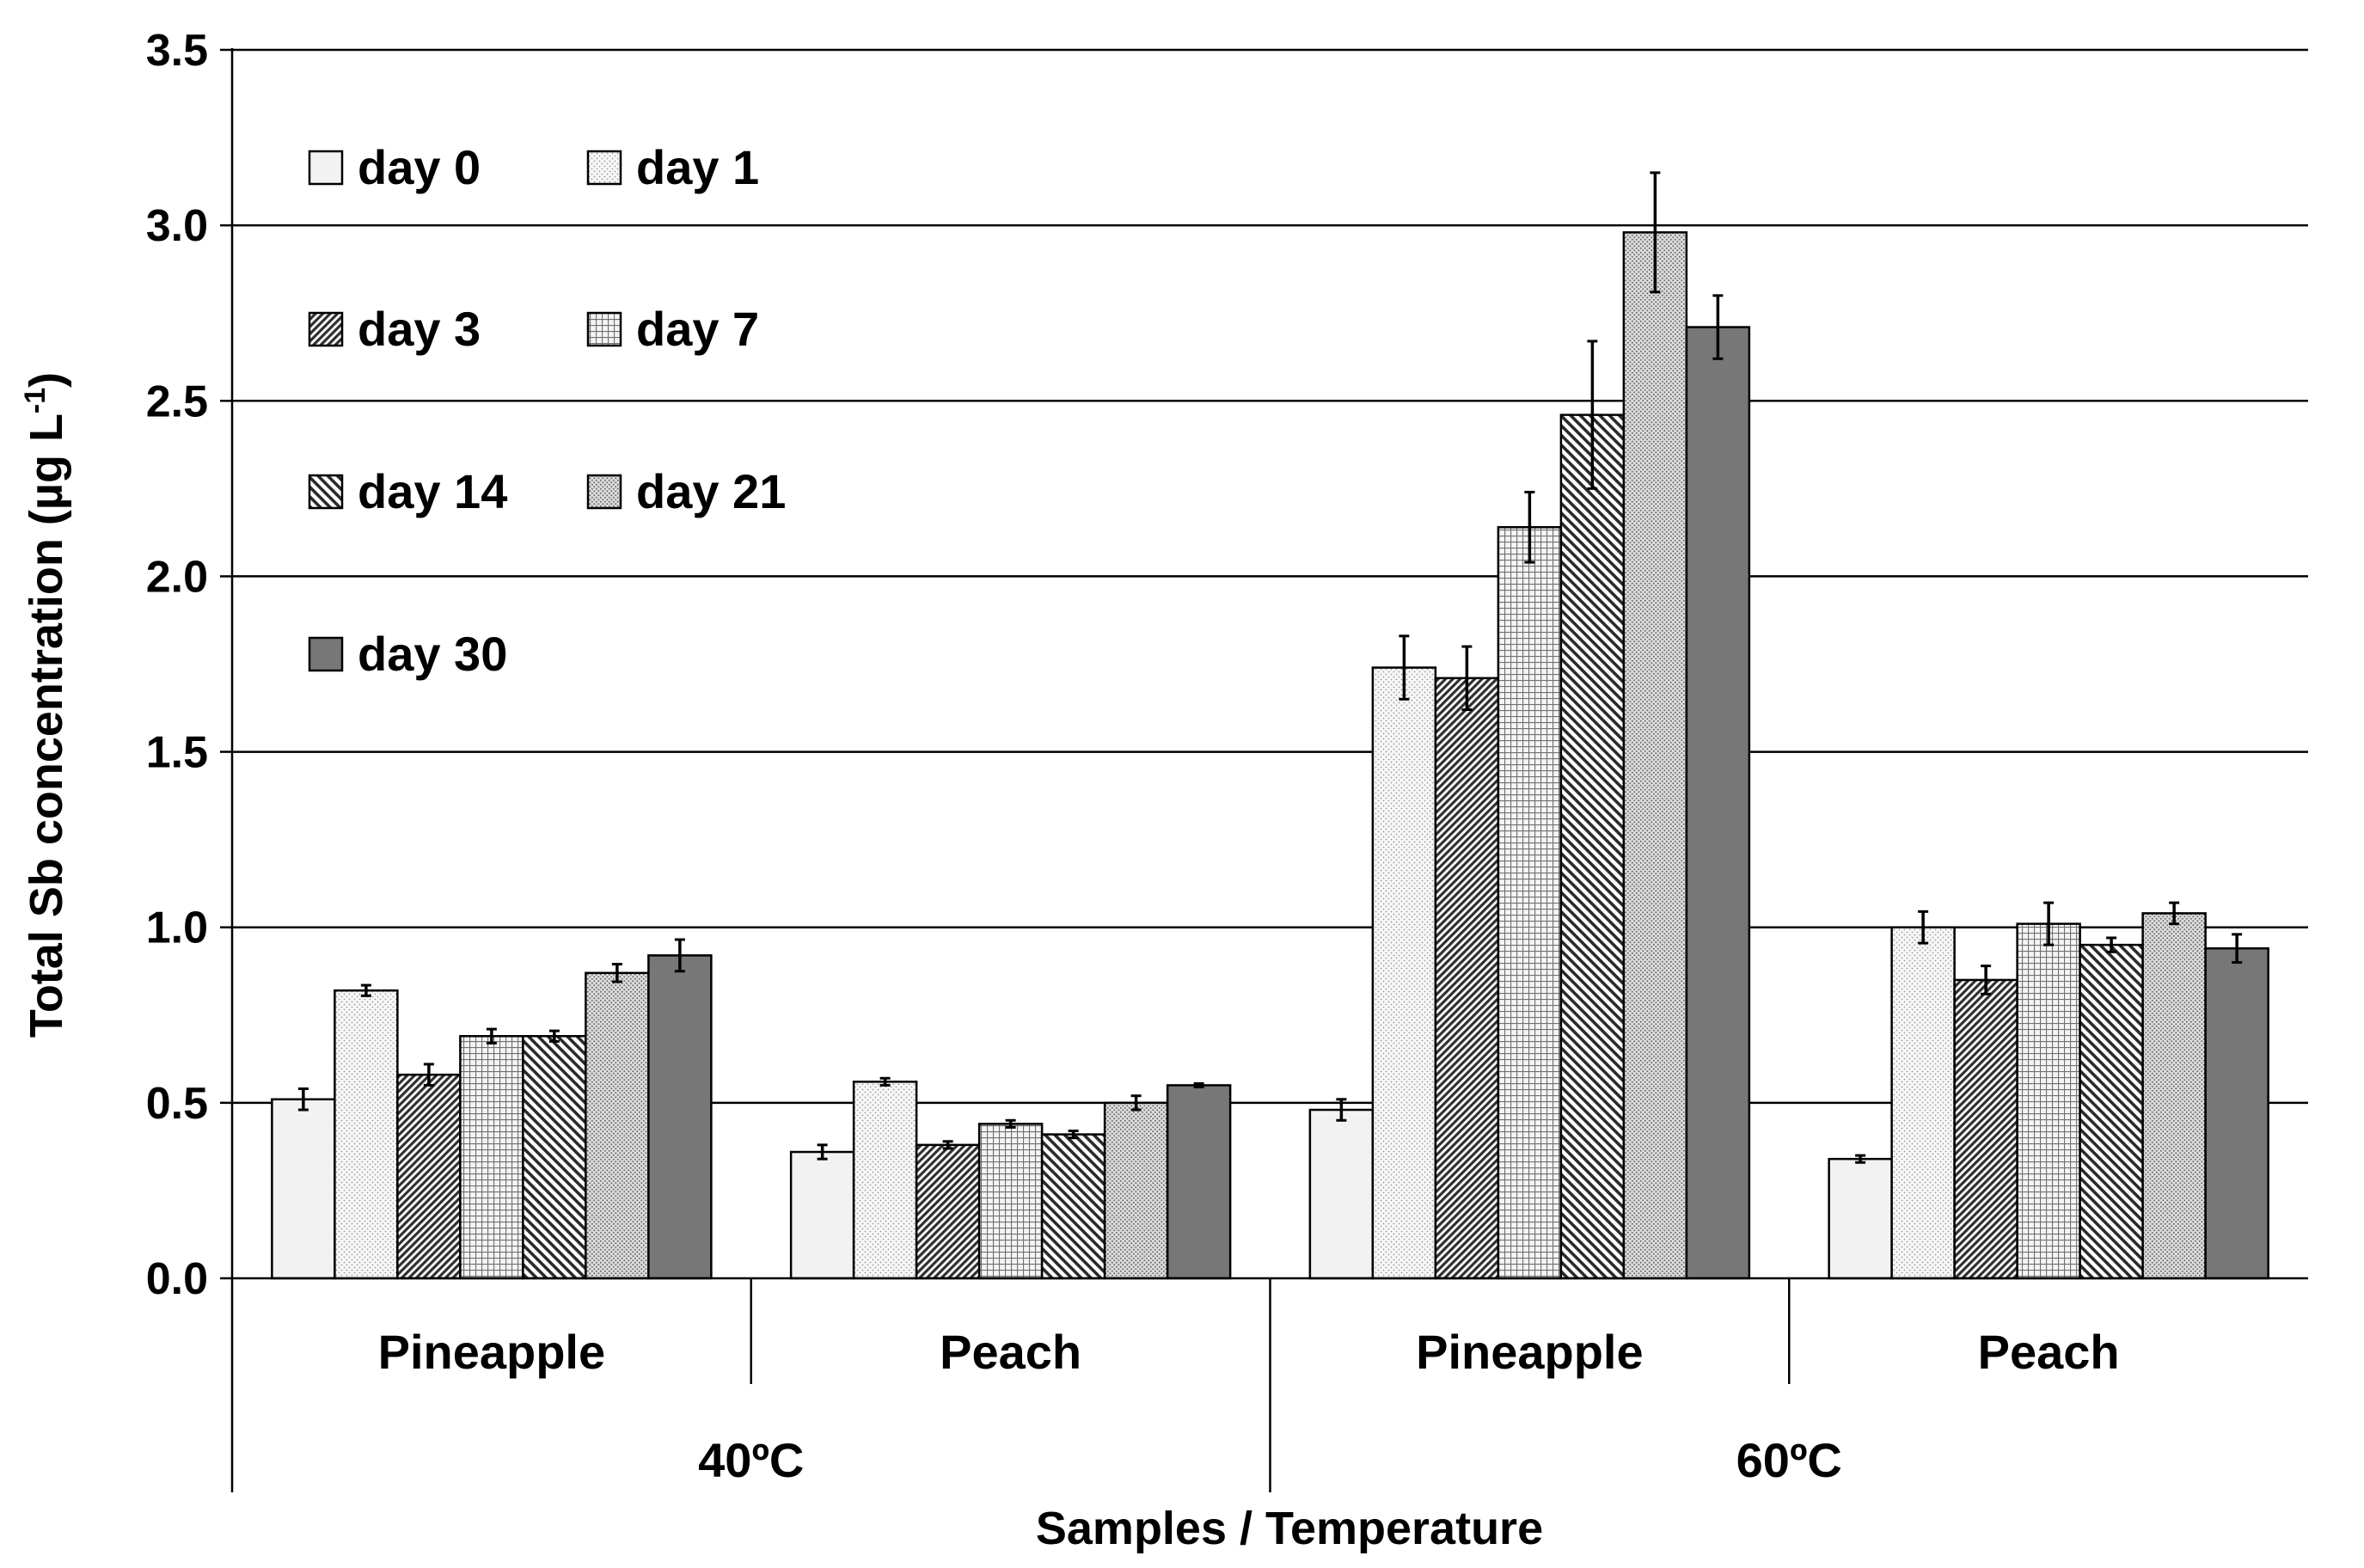 The width and height of the screenshot is (2364, 1568). Describe the element at coordinates (45, 705) in the screenshot. I see `y-axis-title: Total Sb concentration (µg L-1)` at that location.